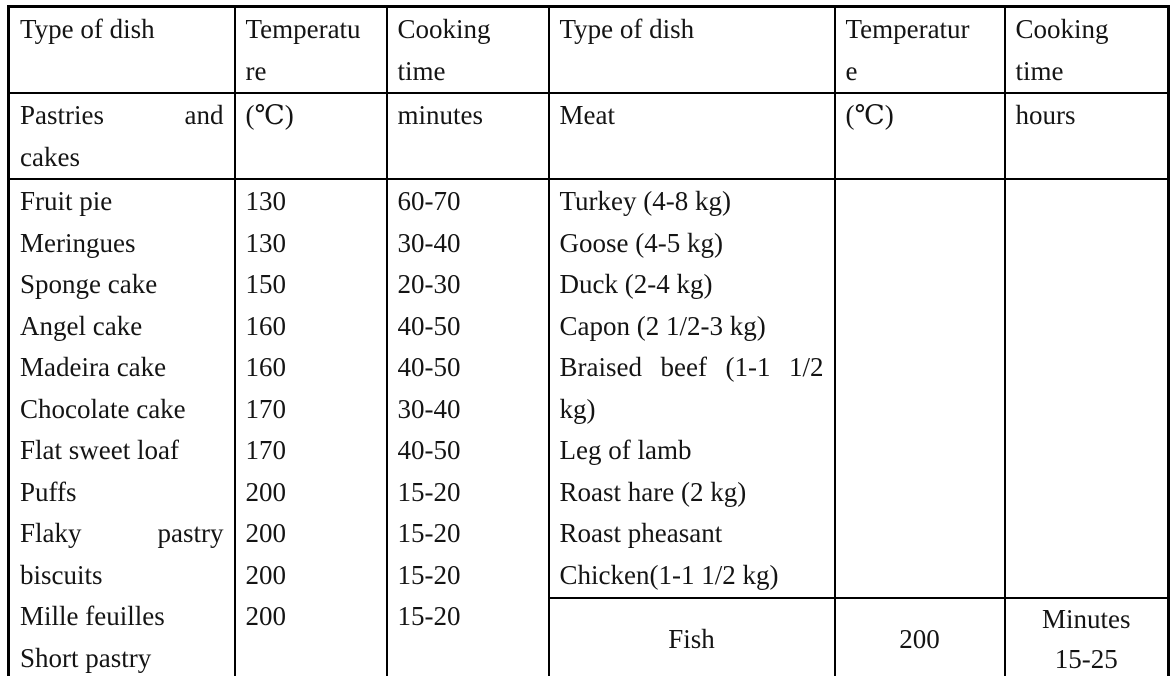 The height and width of the screenshot is (676, 1174). What do you see at coordinates (103, 408) in the screenshot?
I see `cell-line: Chocolate cake` at bounding box center [103, 408].